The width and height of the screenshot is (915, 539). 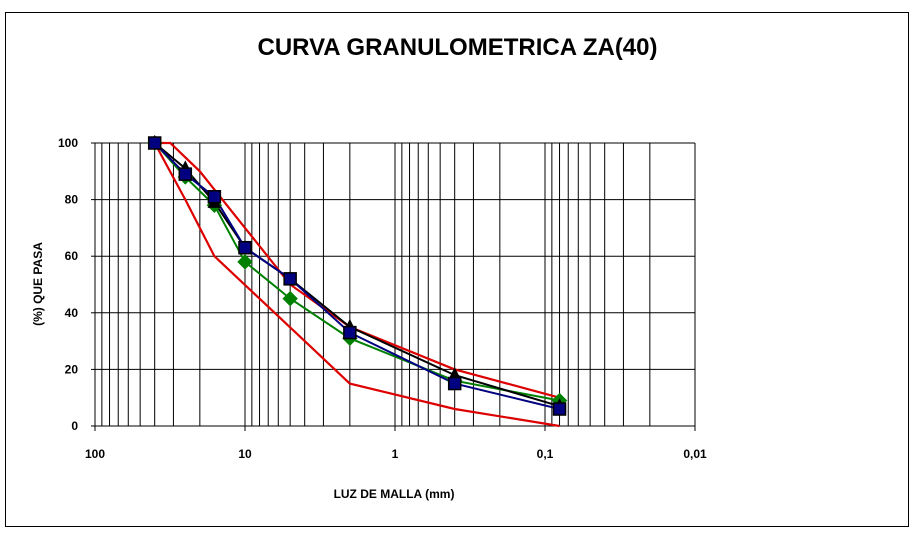 What do you see at coordinates (72, 369) in the screenshot?
I see `y-tick-label: 20` at bounding box center [72, 369].